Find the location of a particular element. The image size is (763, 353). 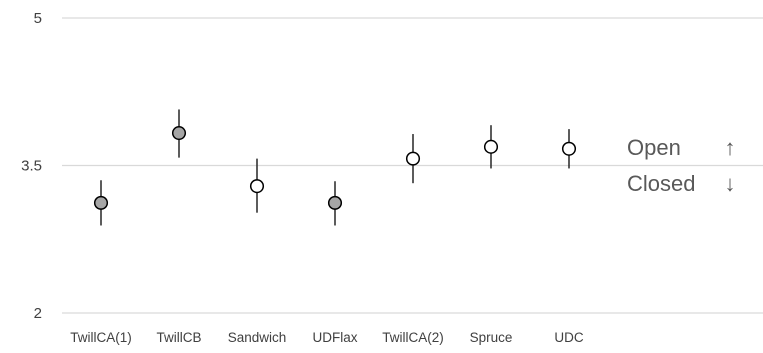

x-category-label: TwillCA(2) is located at coordinates (413, 337).